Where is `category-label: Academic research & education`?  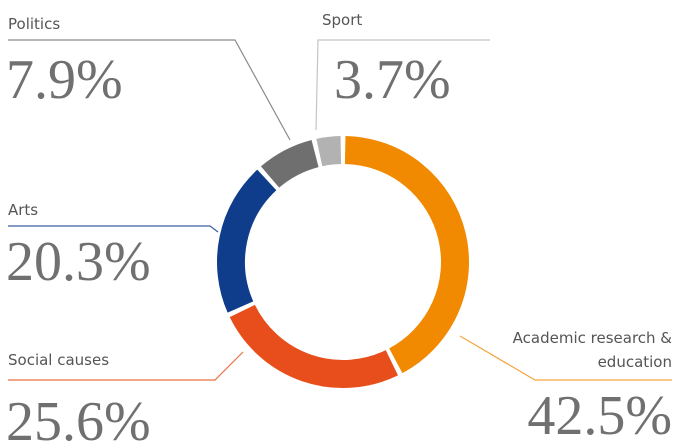 category-label: Academic research & education is located at coordinates (592, 350).